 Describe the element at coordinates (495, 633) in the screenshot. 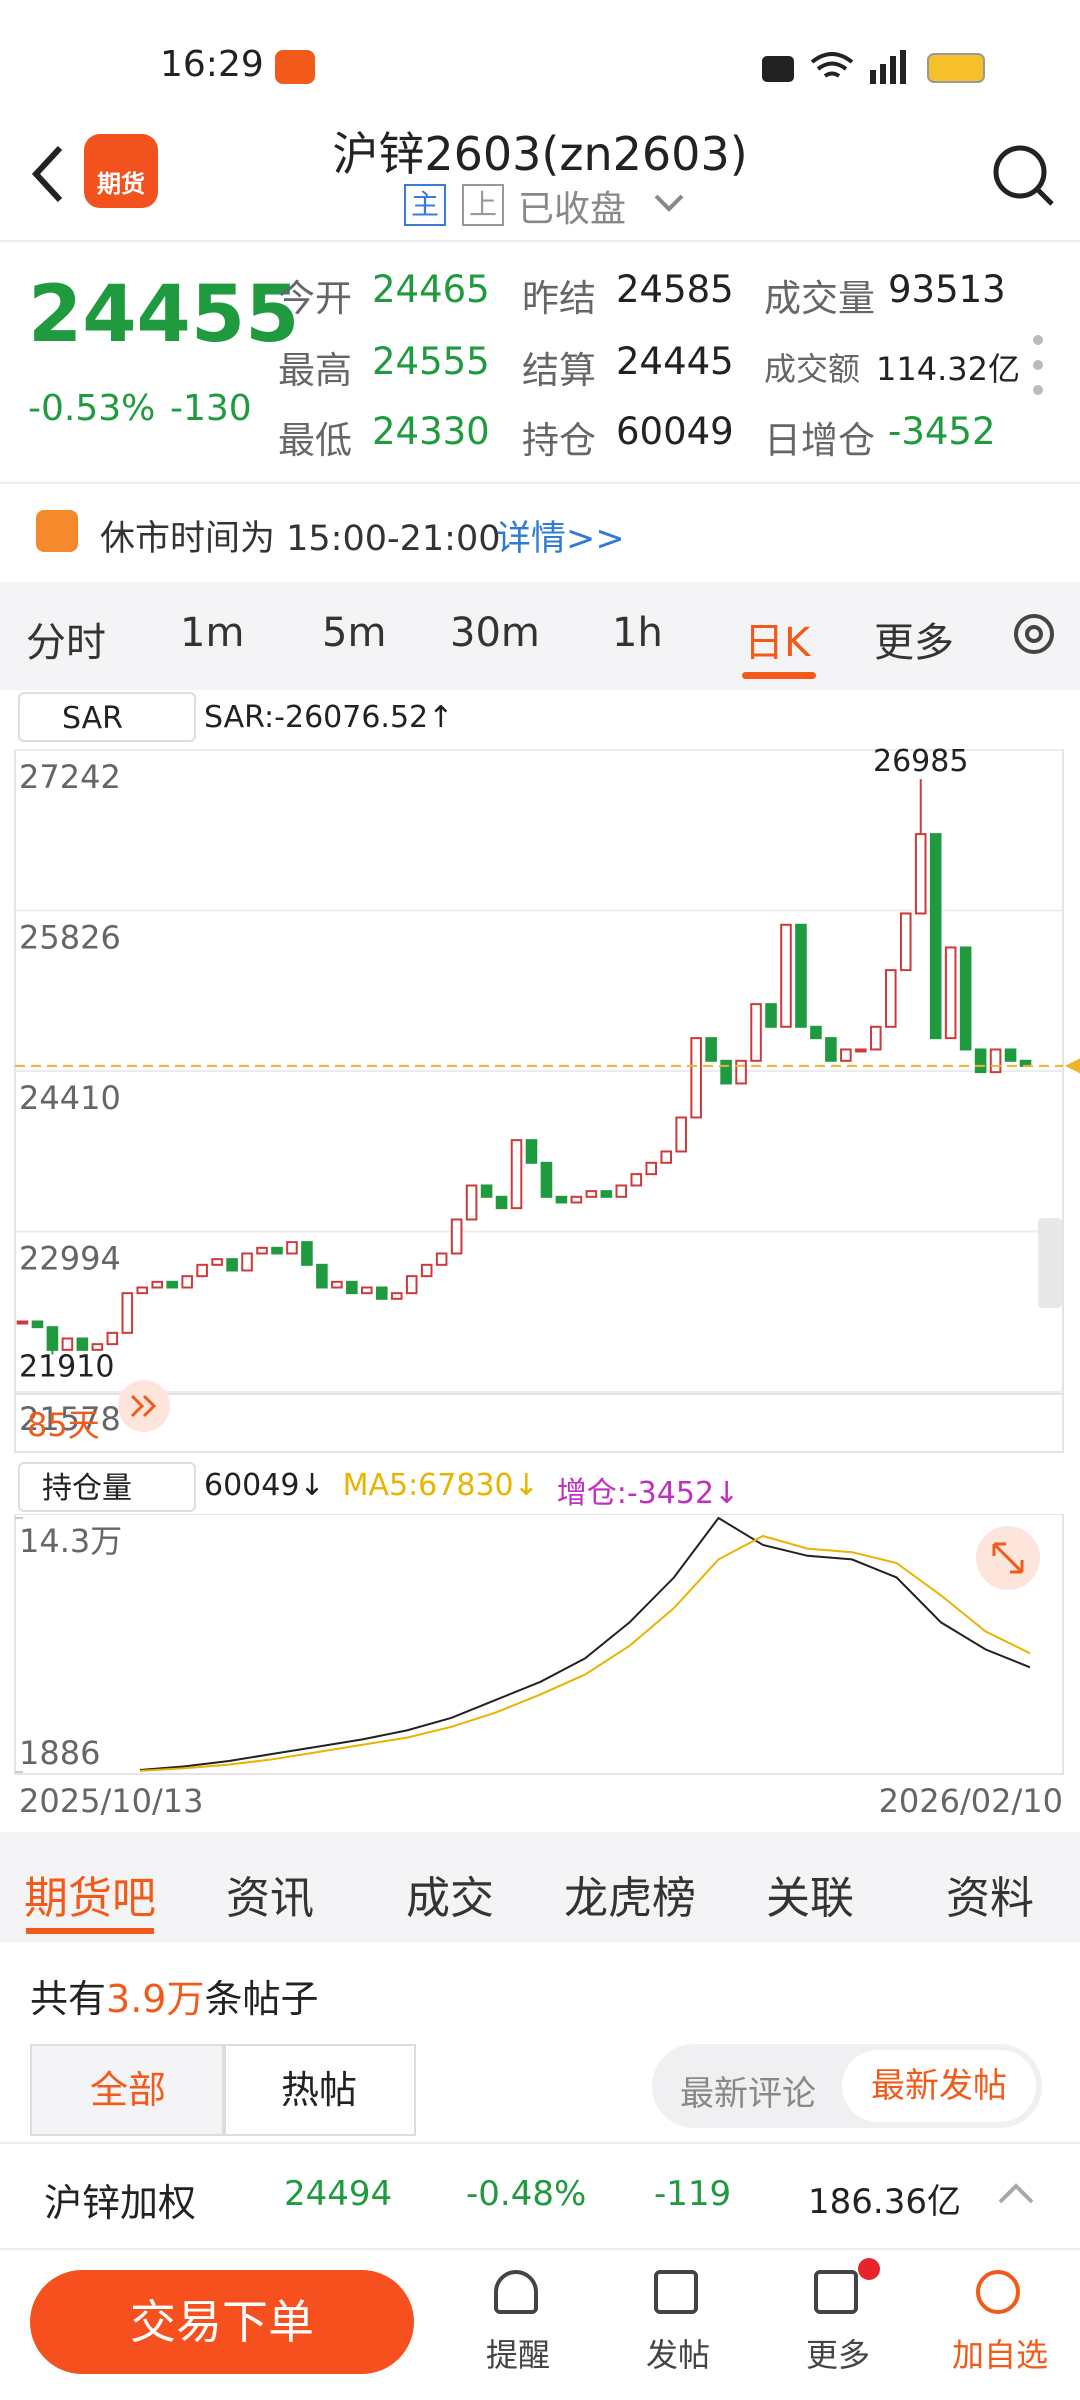

I see `period-tab: 30m` at that location.